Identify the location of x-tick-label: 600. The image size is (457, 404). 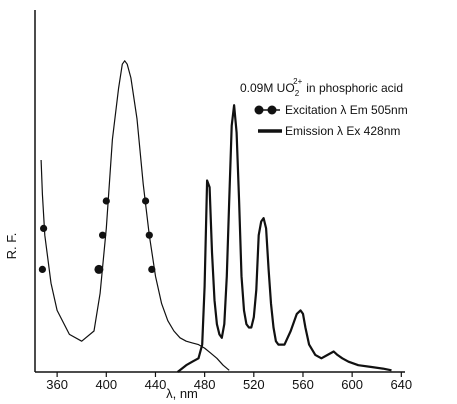
(352, 384).